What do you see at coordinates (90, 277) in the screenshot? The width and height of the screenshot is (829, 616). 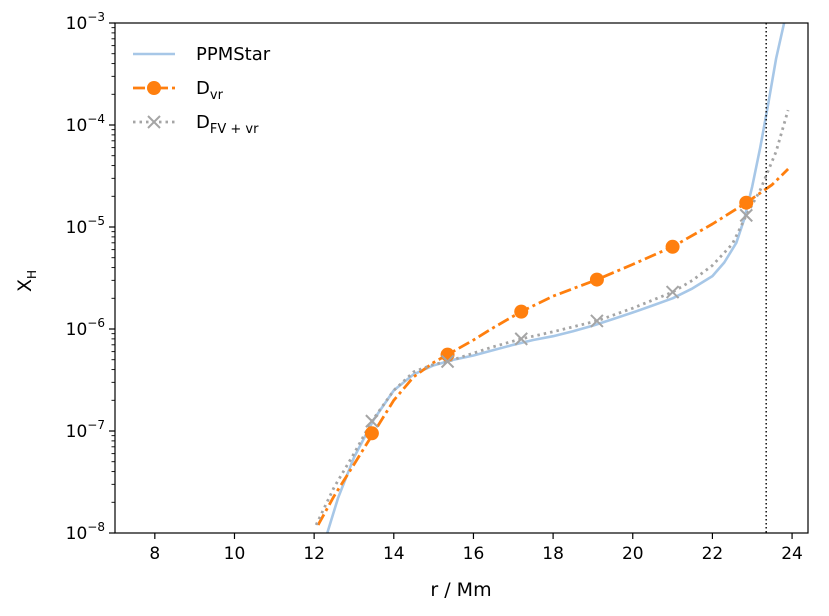 I see `y-axis-ticks: 10⁻⁸ 10⁻⁷ 10⁻⁶ 10⁻⁵ 10⁻⁴ 10⁻³` at bounding box center [90, 277].